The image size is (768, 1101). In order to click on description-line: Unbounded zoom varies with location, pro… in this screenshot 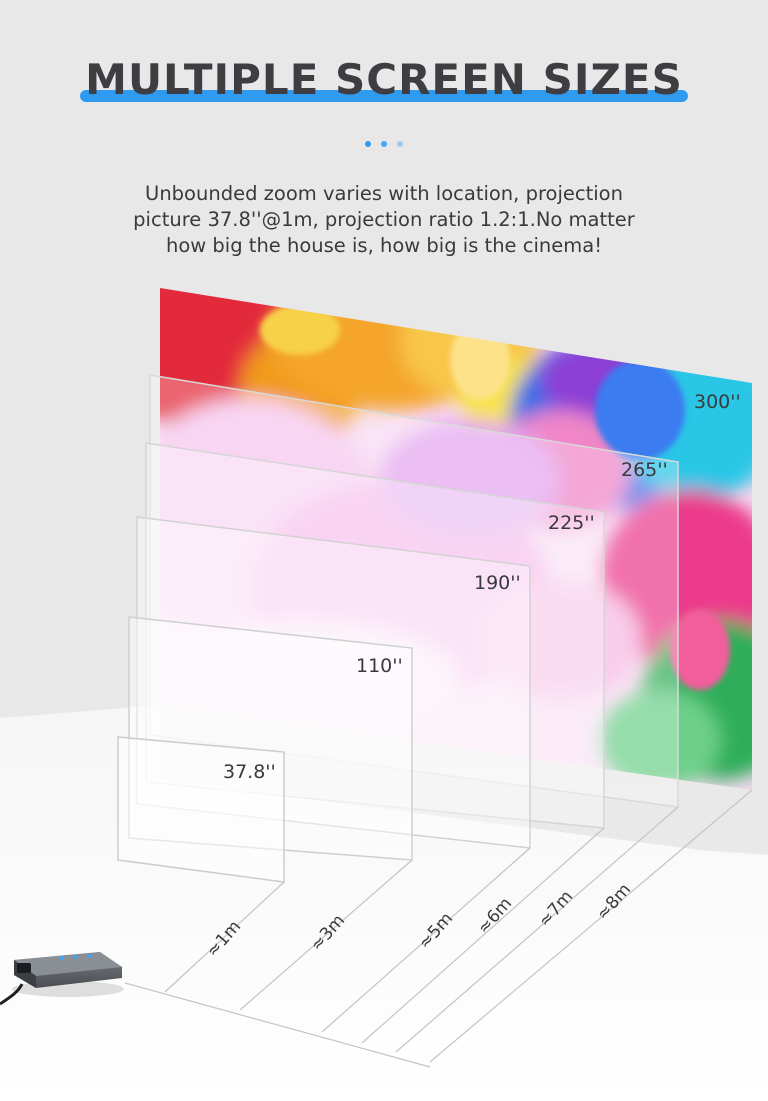, I will do `click(384, 193)`.